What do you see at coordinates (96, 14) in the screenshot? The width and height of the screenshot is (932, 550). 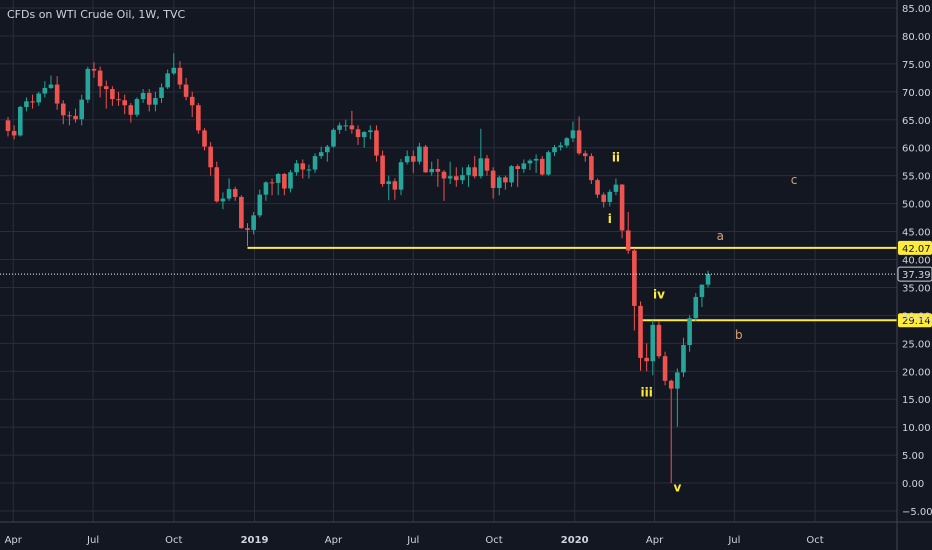 I see `chart-title: CFDs on WTI Crude Oil, 1W, TVC` at bounding box center [96, 14].